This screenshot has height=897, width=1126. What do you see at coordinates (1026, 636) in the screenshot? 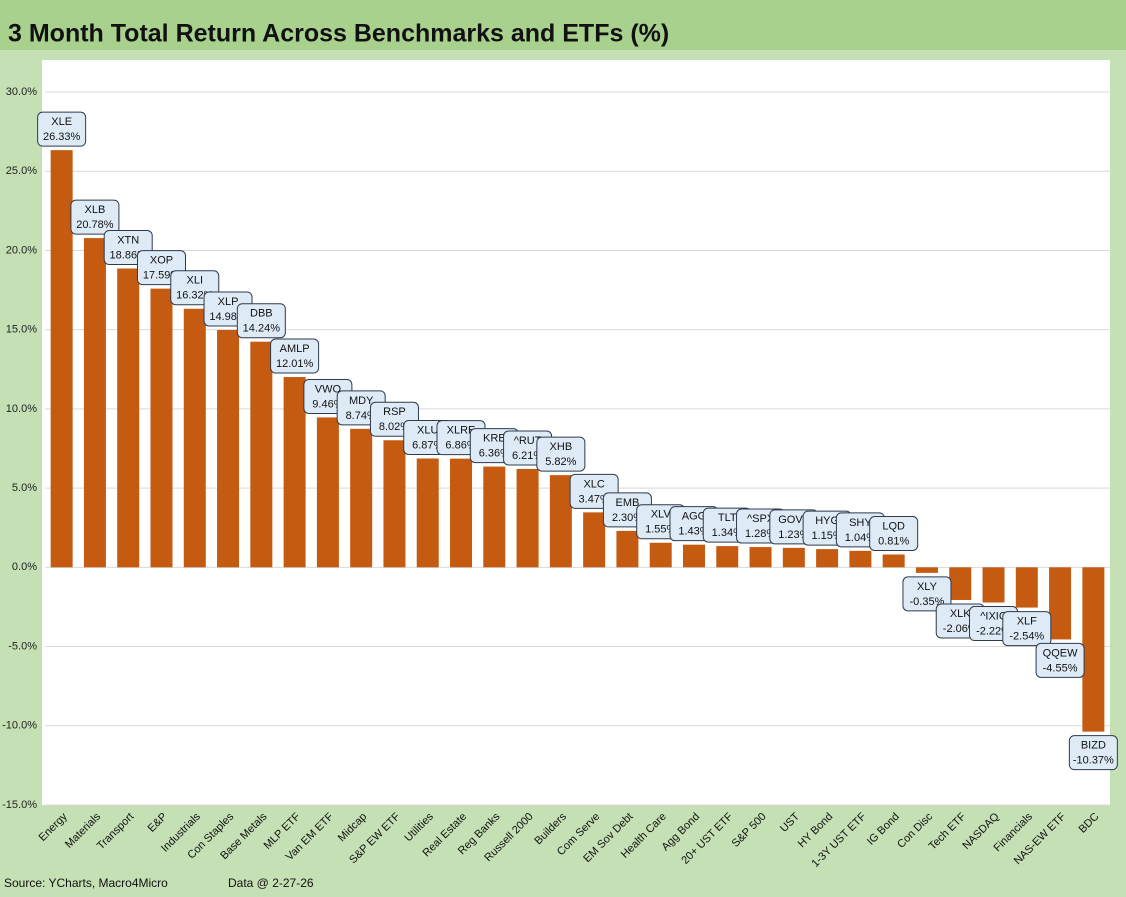
I see `value-label: -2.54%` at bounding box center [1026, 636].